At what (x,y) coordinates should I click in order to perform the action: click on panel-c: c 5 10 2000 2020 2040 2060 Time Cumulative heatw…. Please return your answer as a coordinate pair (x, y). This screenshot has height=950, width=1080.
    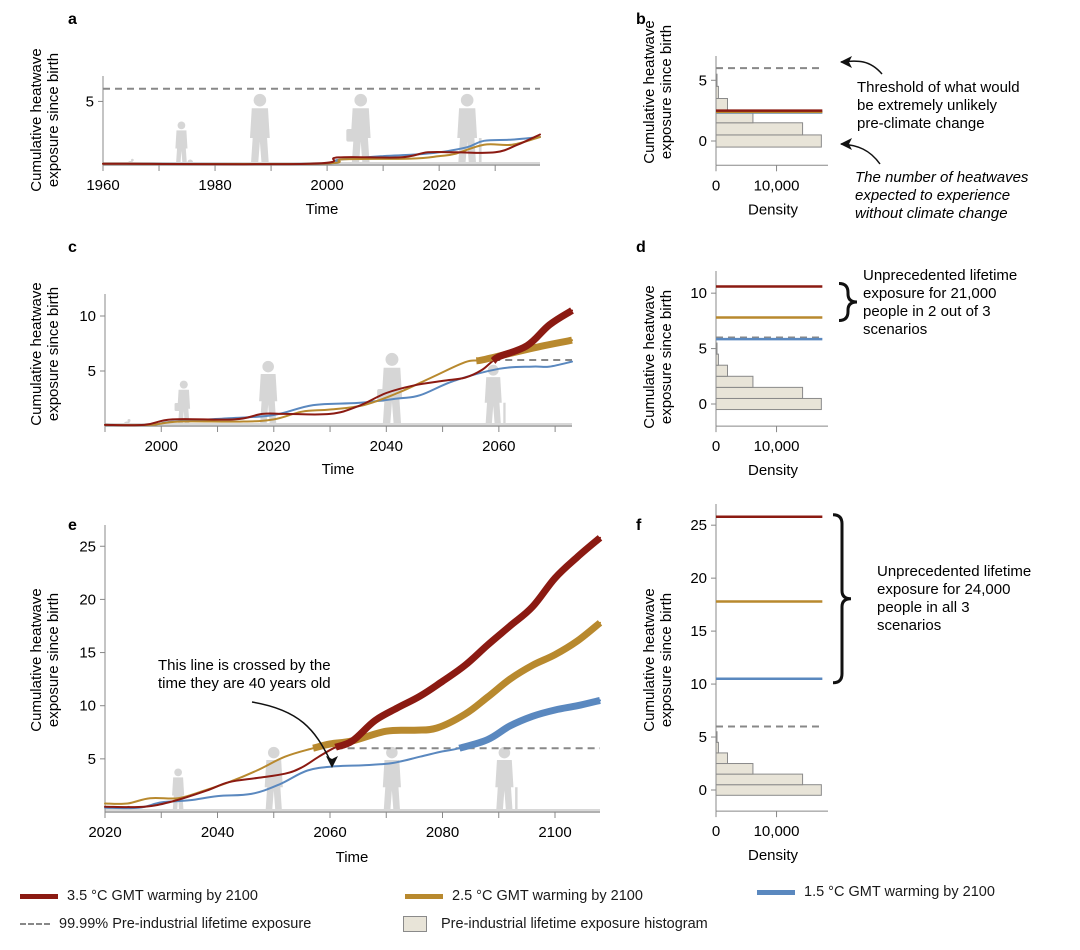
    Looking at the image, I should click on (301, 358).